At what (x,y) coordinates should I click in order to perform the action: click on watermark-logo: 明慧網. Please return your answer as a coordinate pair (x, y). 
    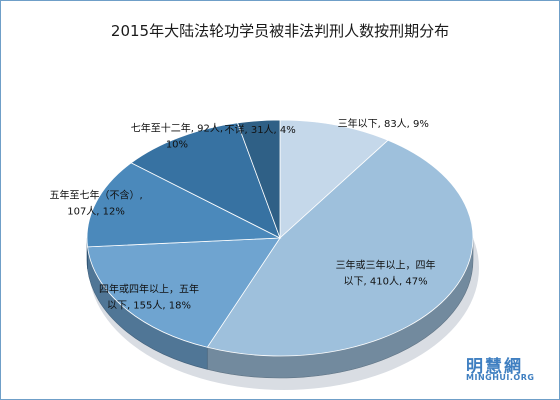
    Looking at the image, I should click on (494, 367).